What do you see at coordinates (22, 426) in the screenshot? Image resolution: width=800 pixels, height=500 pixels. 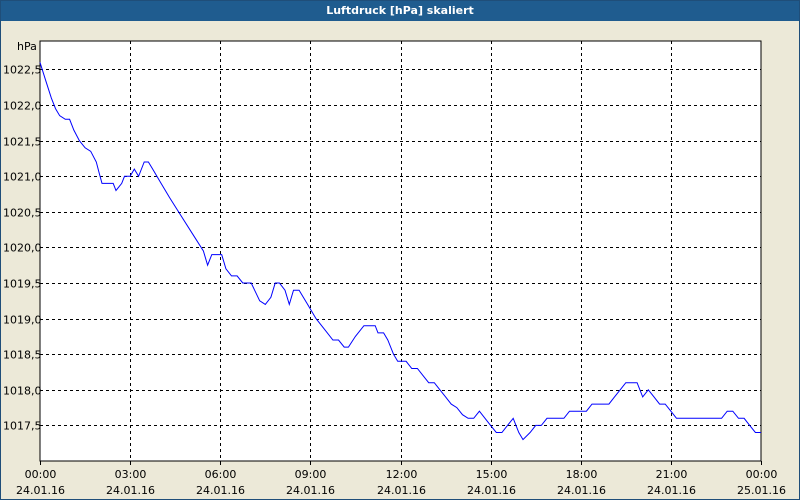 I see `y-tick-label: 1017,5` at bounding box center [22, 426].